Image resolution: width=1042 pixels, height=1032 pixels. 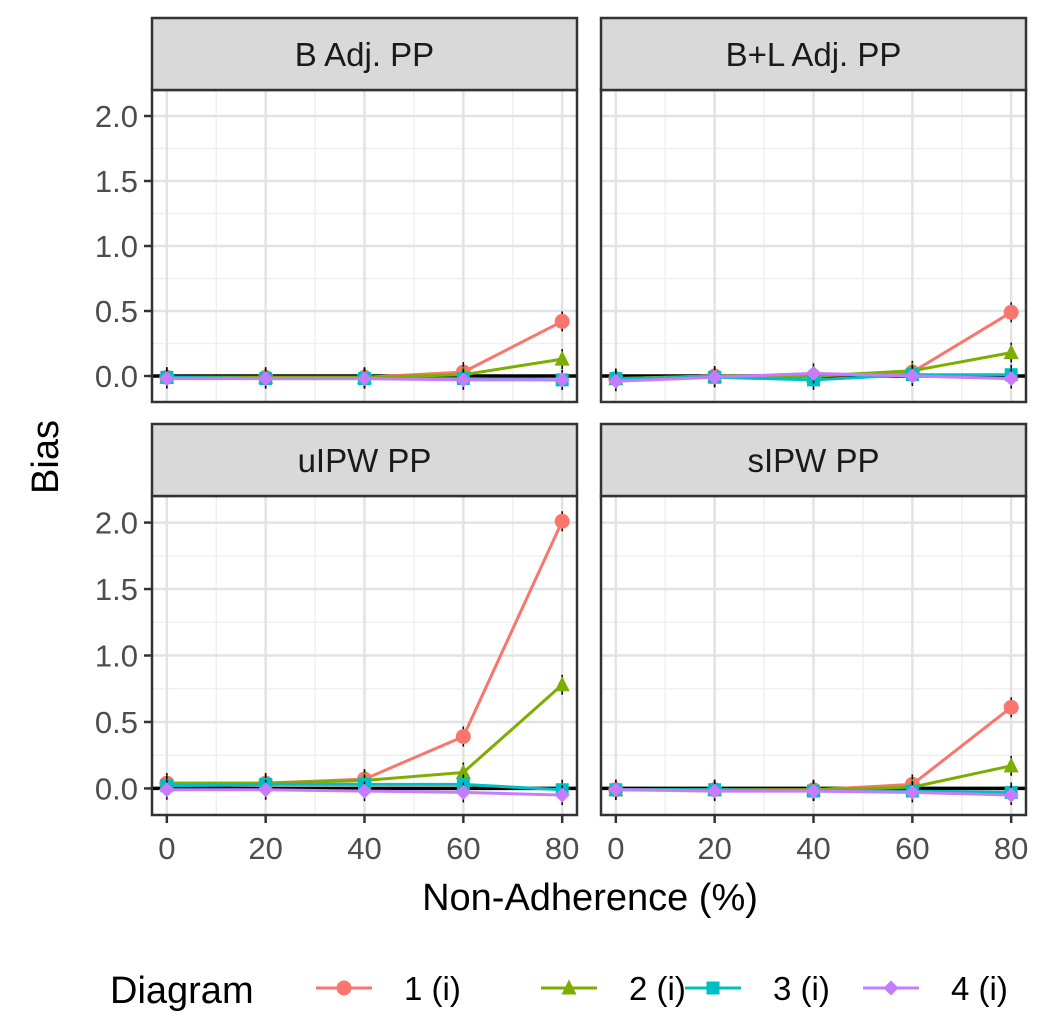 I want to click on legend-label: 4 (i), so click(x=979, y=988).